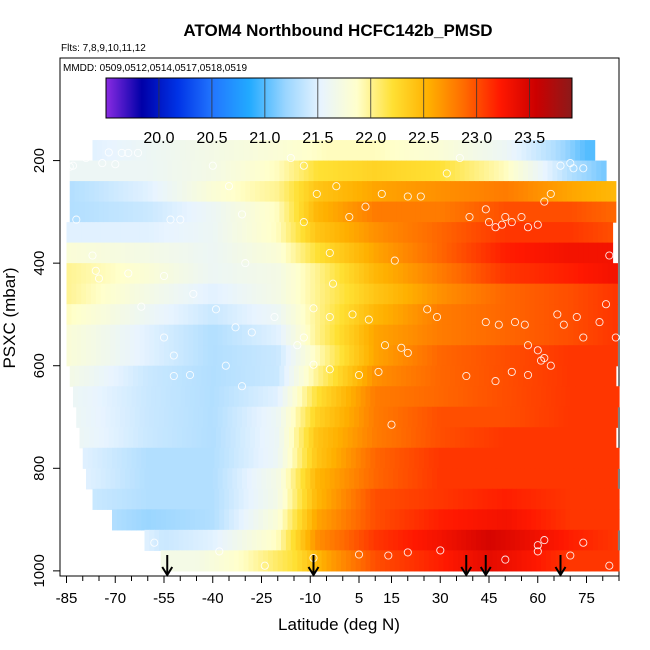  I want to click on profile-arrow, so click(485, 566).